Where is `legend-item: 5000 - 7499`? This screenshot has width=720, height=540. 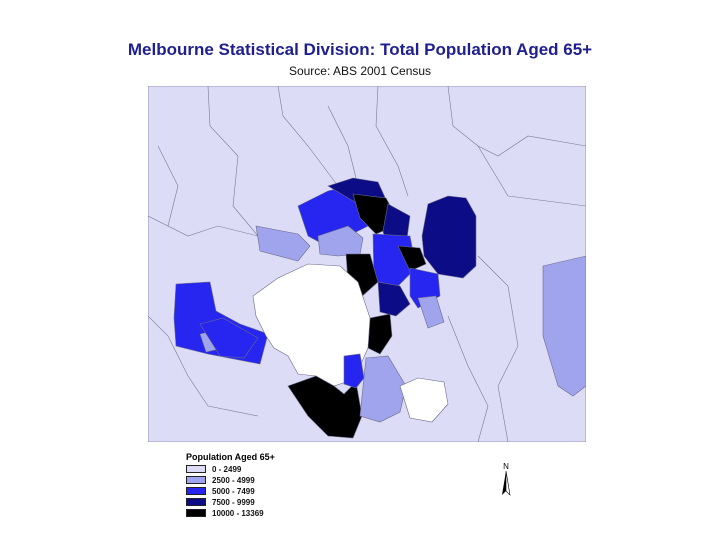 legend-item: 5000 - 7499 is located at coordinates (241, 491).